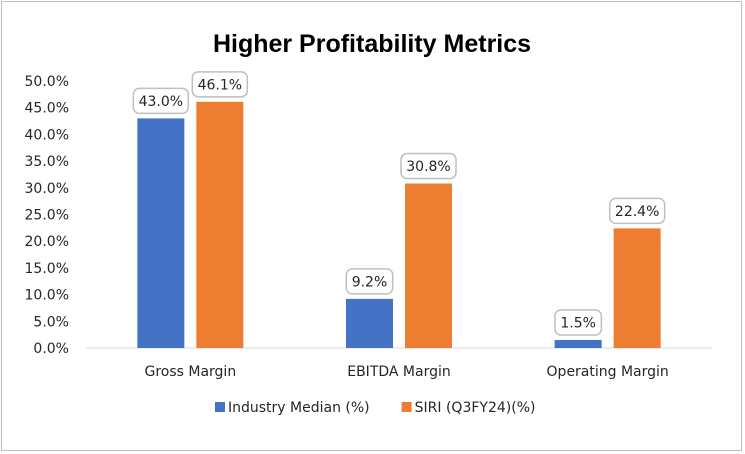  What do you see at coordinates (47, 269) in the screenshot?
I see `y-tick-label: 15.0%` at bounding box center [47, 269].